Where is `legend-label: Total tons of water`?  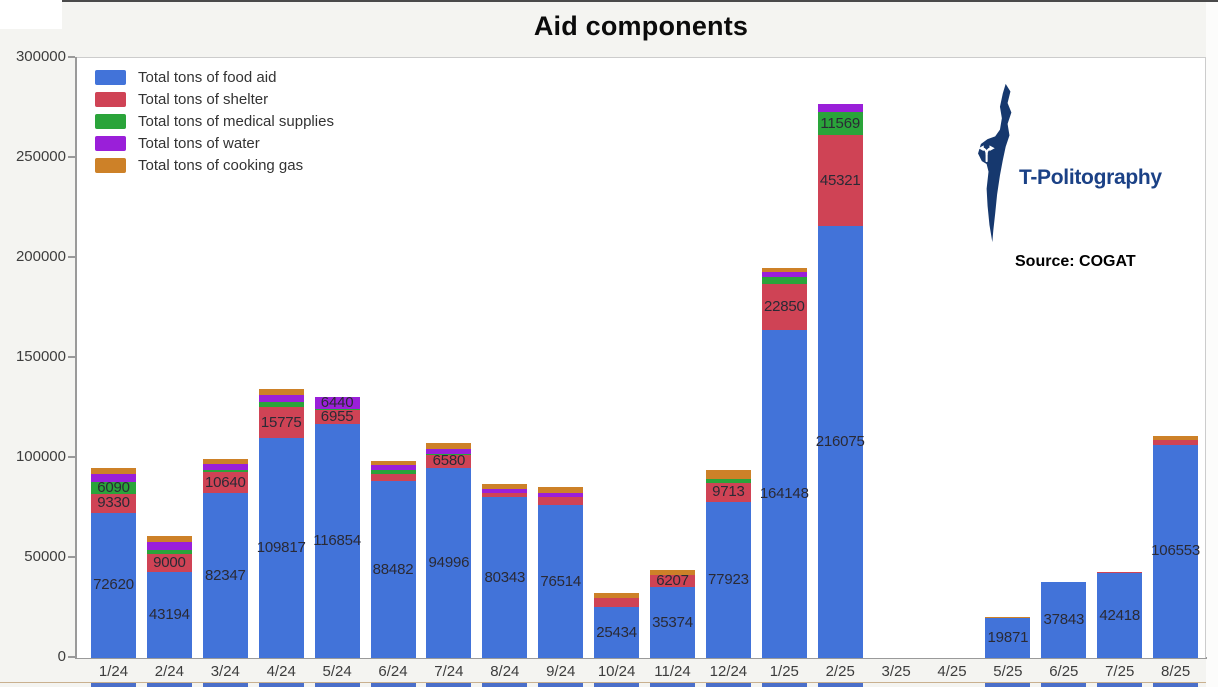 legend-label: Total tons of water is located at coordinates (199, 143).